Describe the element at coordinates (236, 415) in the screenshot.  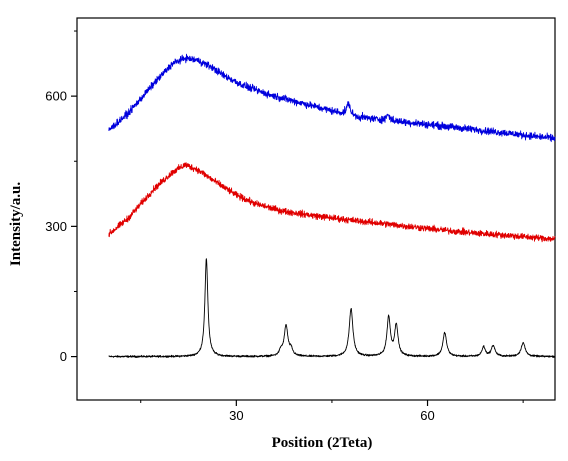
I see `x-tick-label-0: 30` at that location.